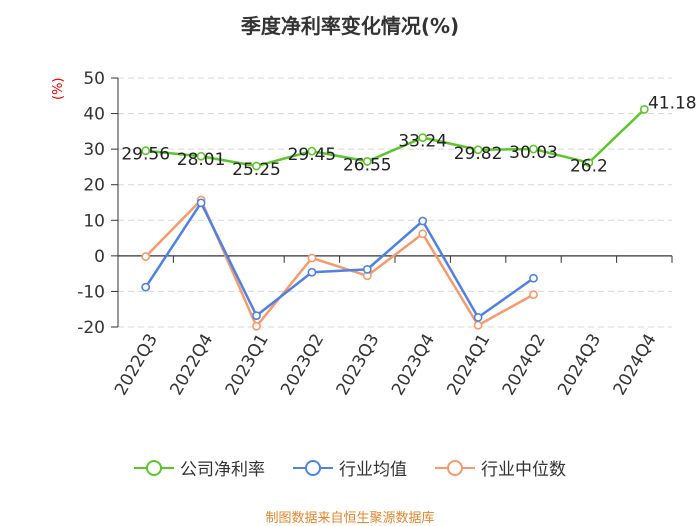 The width and height of the screenshot is (700, 526). What do you see at coordinates (98, 203) in the screenshot?
I see `y-axis-ticks: 50 40 30 20 10 0 -10 -20` at bounding box center [98, 203].